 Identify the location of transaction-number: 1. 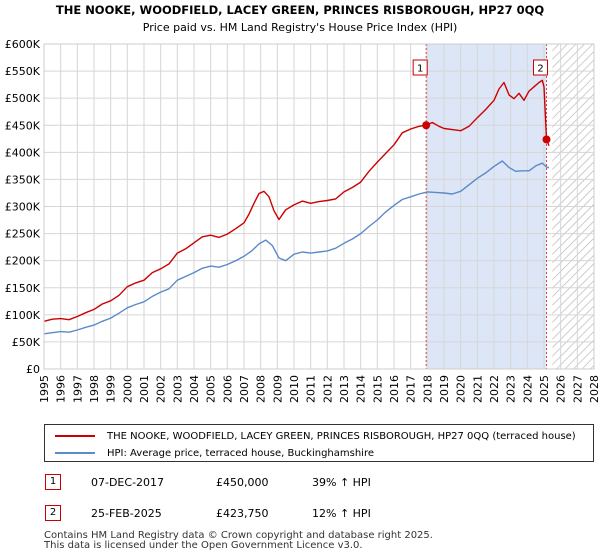
(53, 482).